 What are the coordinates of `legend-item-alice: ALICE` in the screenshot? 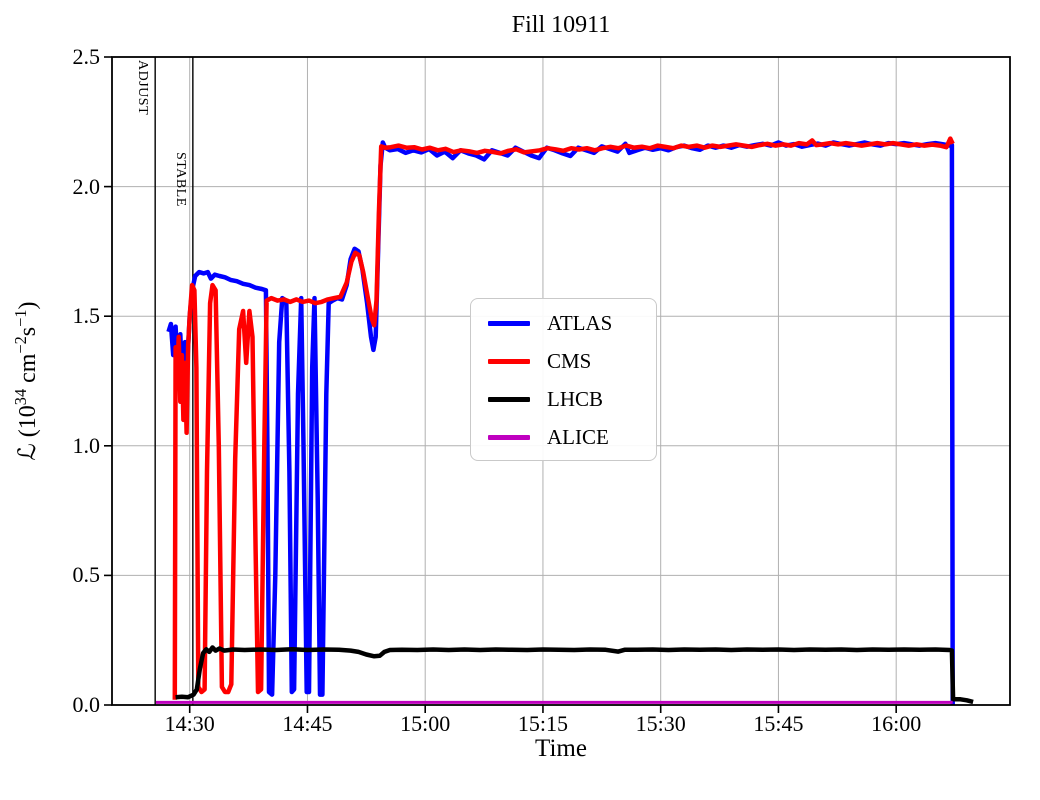 It's located at (563, 437).